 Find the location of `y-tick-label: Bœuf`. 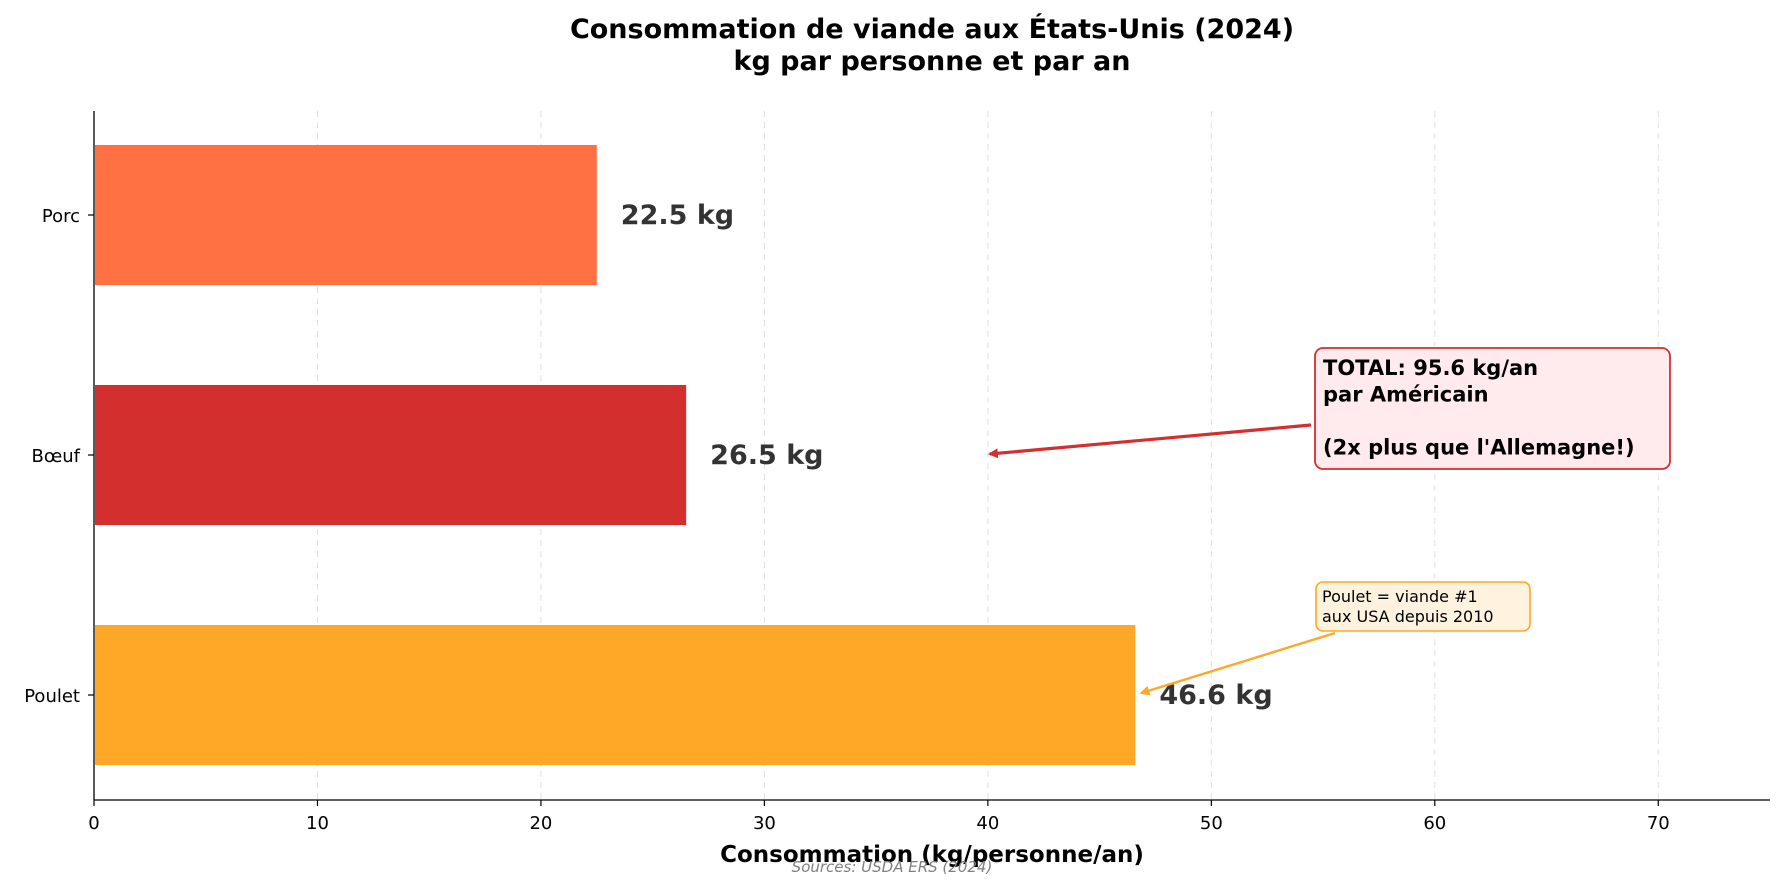

y-tick-label: Bœuf is located at coordinates (55, 456).